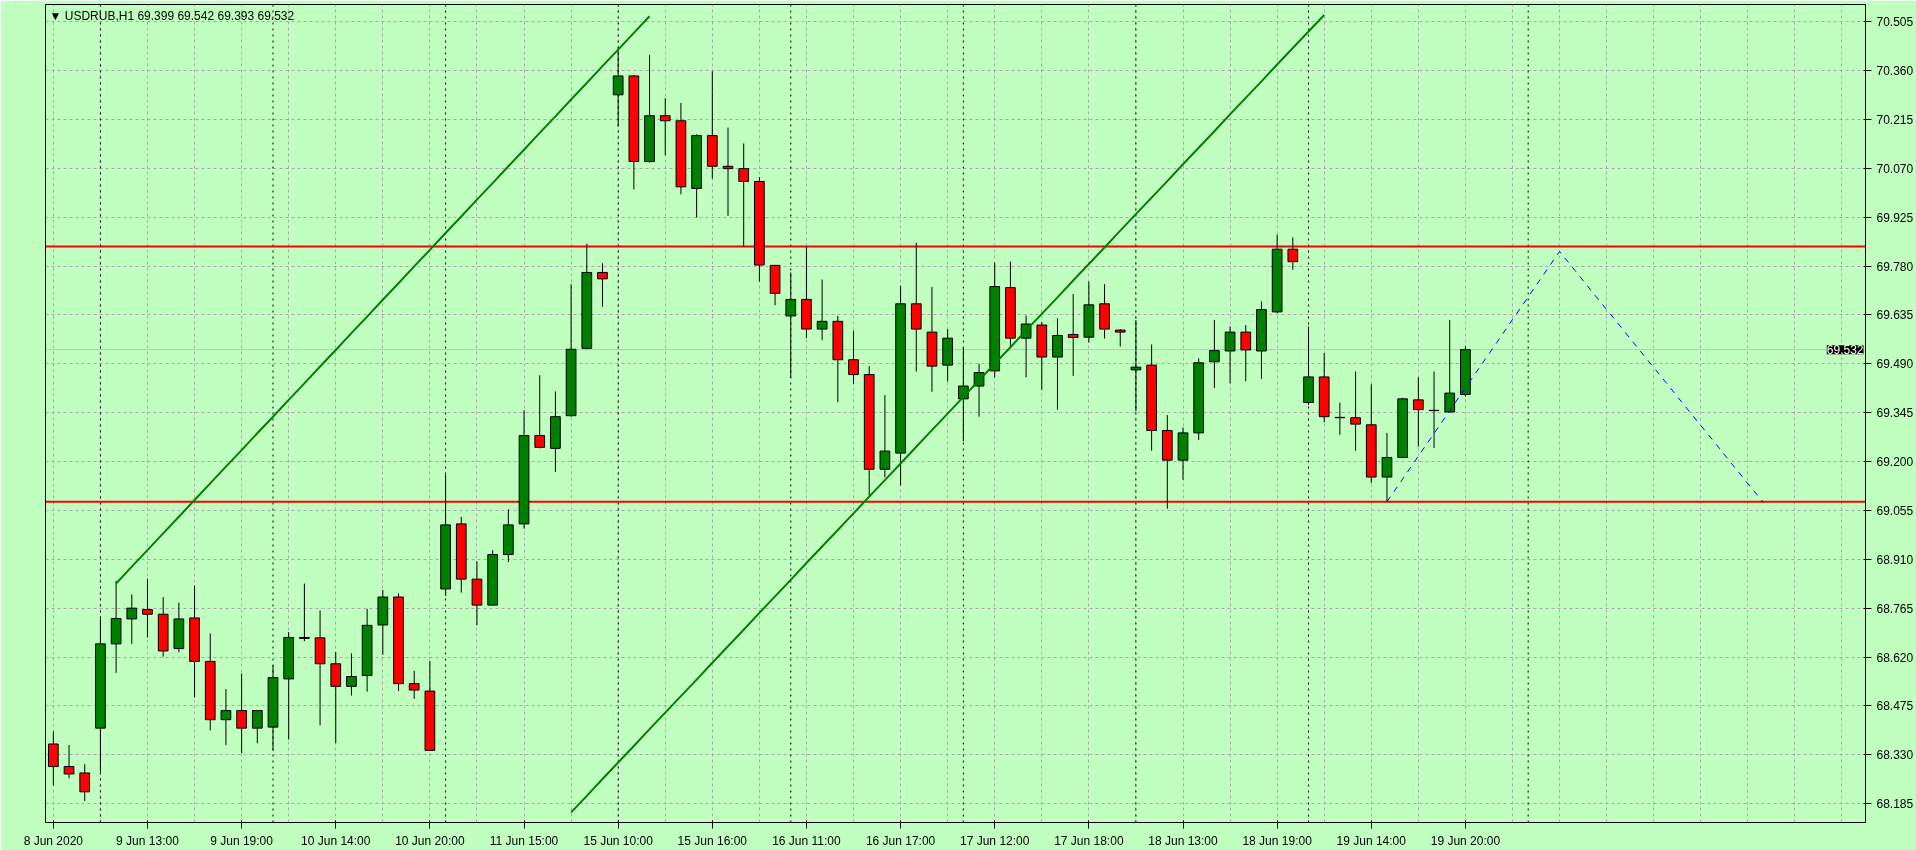  Describe the element at coordinates (524, 840) in the screenshot. I see `x-tick-label: 11 Jun 15:00` at that location.